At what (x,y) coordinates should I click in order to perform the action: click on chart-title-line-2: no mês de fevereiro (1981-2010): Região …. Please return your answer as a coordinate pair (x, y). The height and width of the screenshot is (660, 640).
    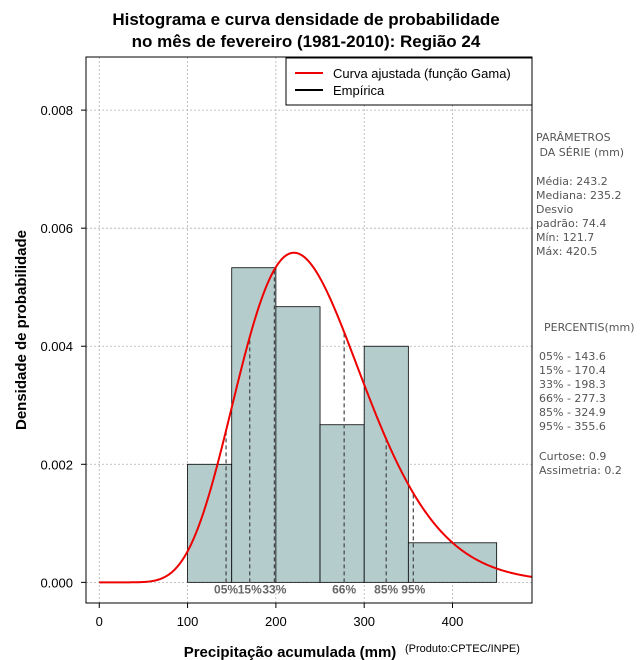
    Looking at the image, I should click on (306, 41).